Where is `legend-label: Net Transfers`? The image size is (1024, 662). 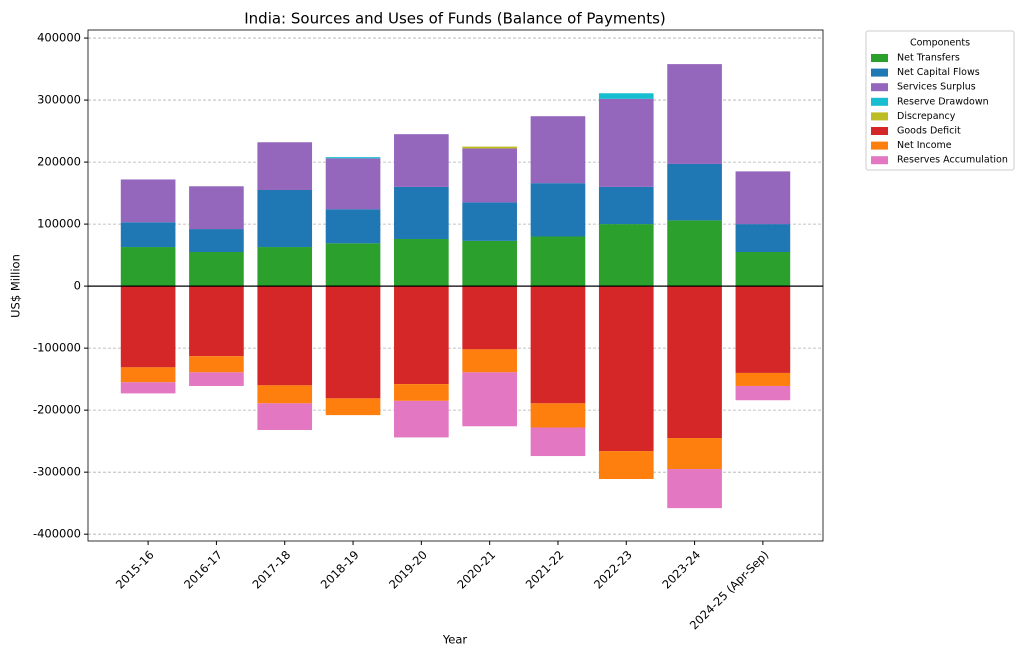 legend-label: Net Transfers is located at coordinates (928, 58).